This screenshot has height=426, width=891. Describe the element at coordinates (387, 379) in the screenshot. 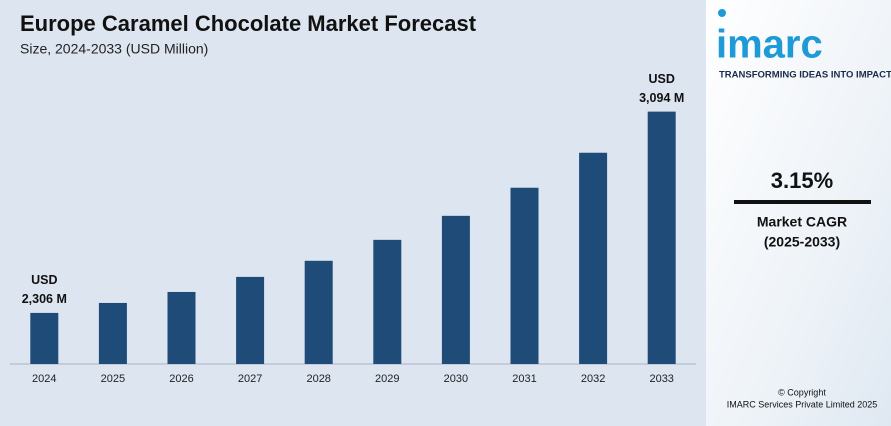

I see `x-tick-label: 2029` at that location.